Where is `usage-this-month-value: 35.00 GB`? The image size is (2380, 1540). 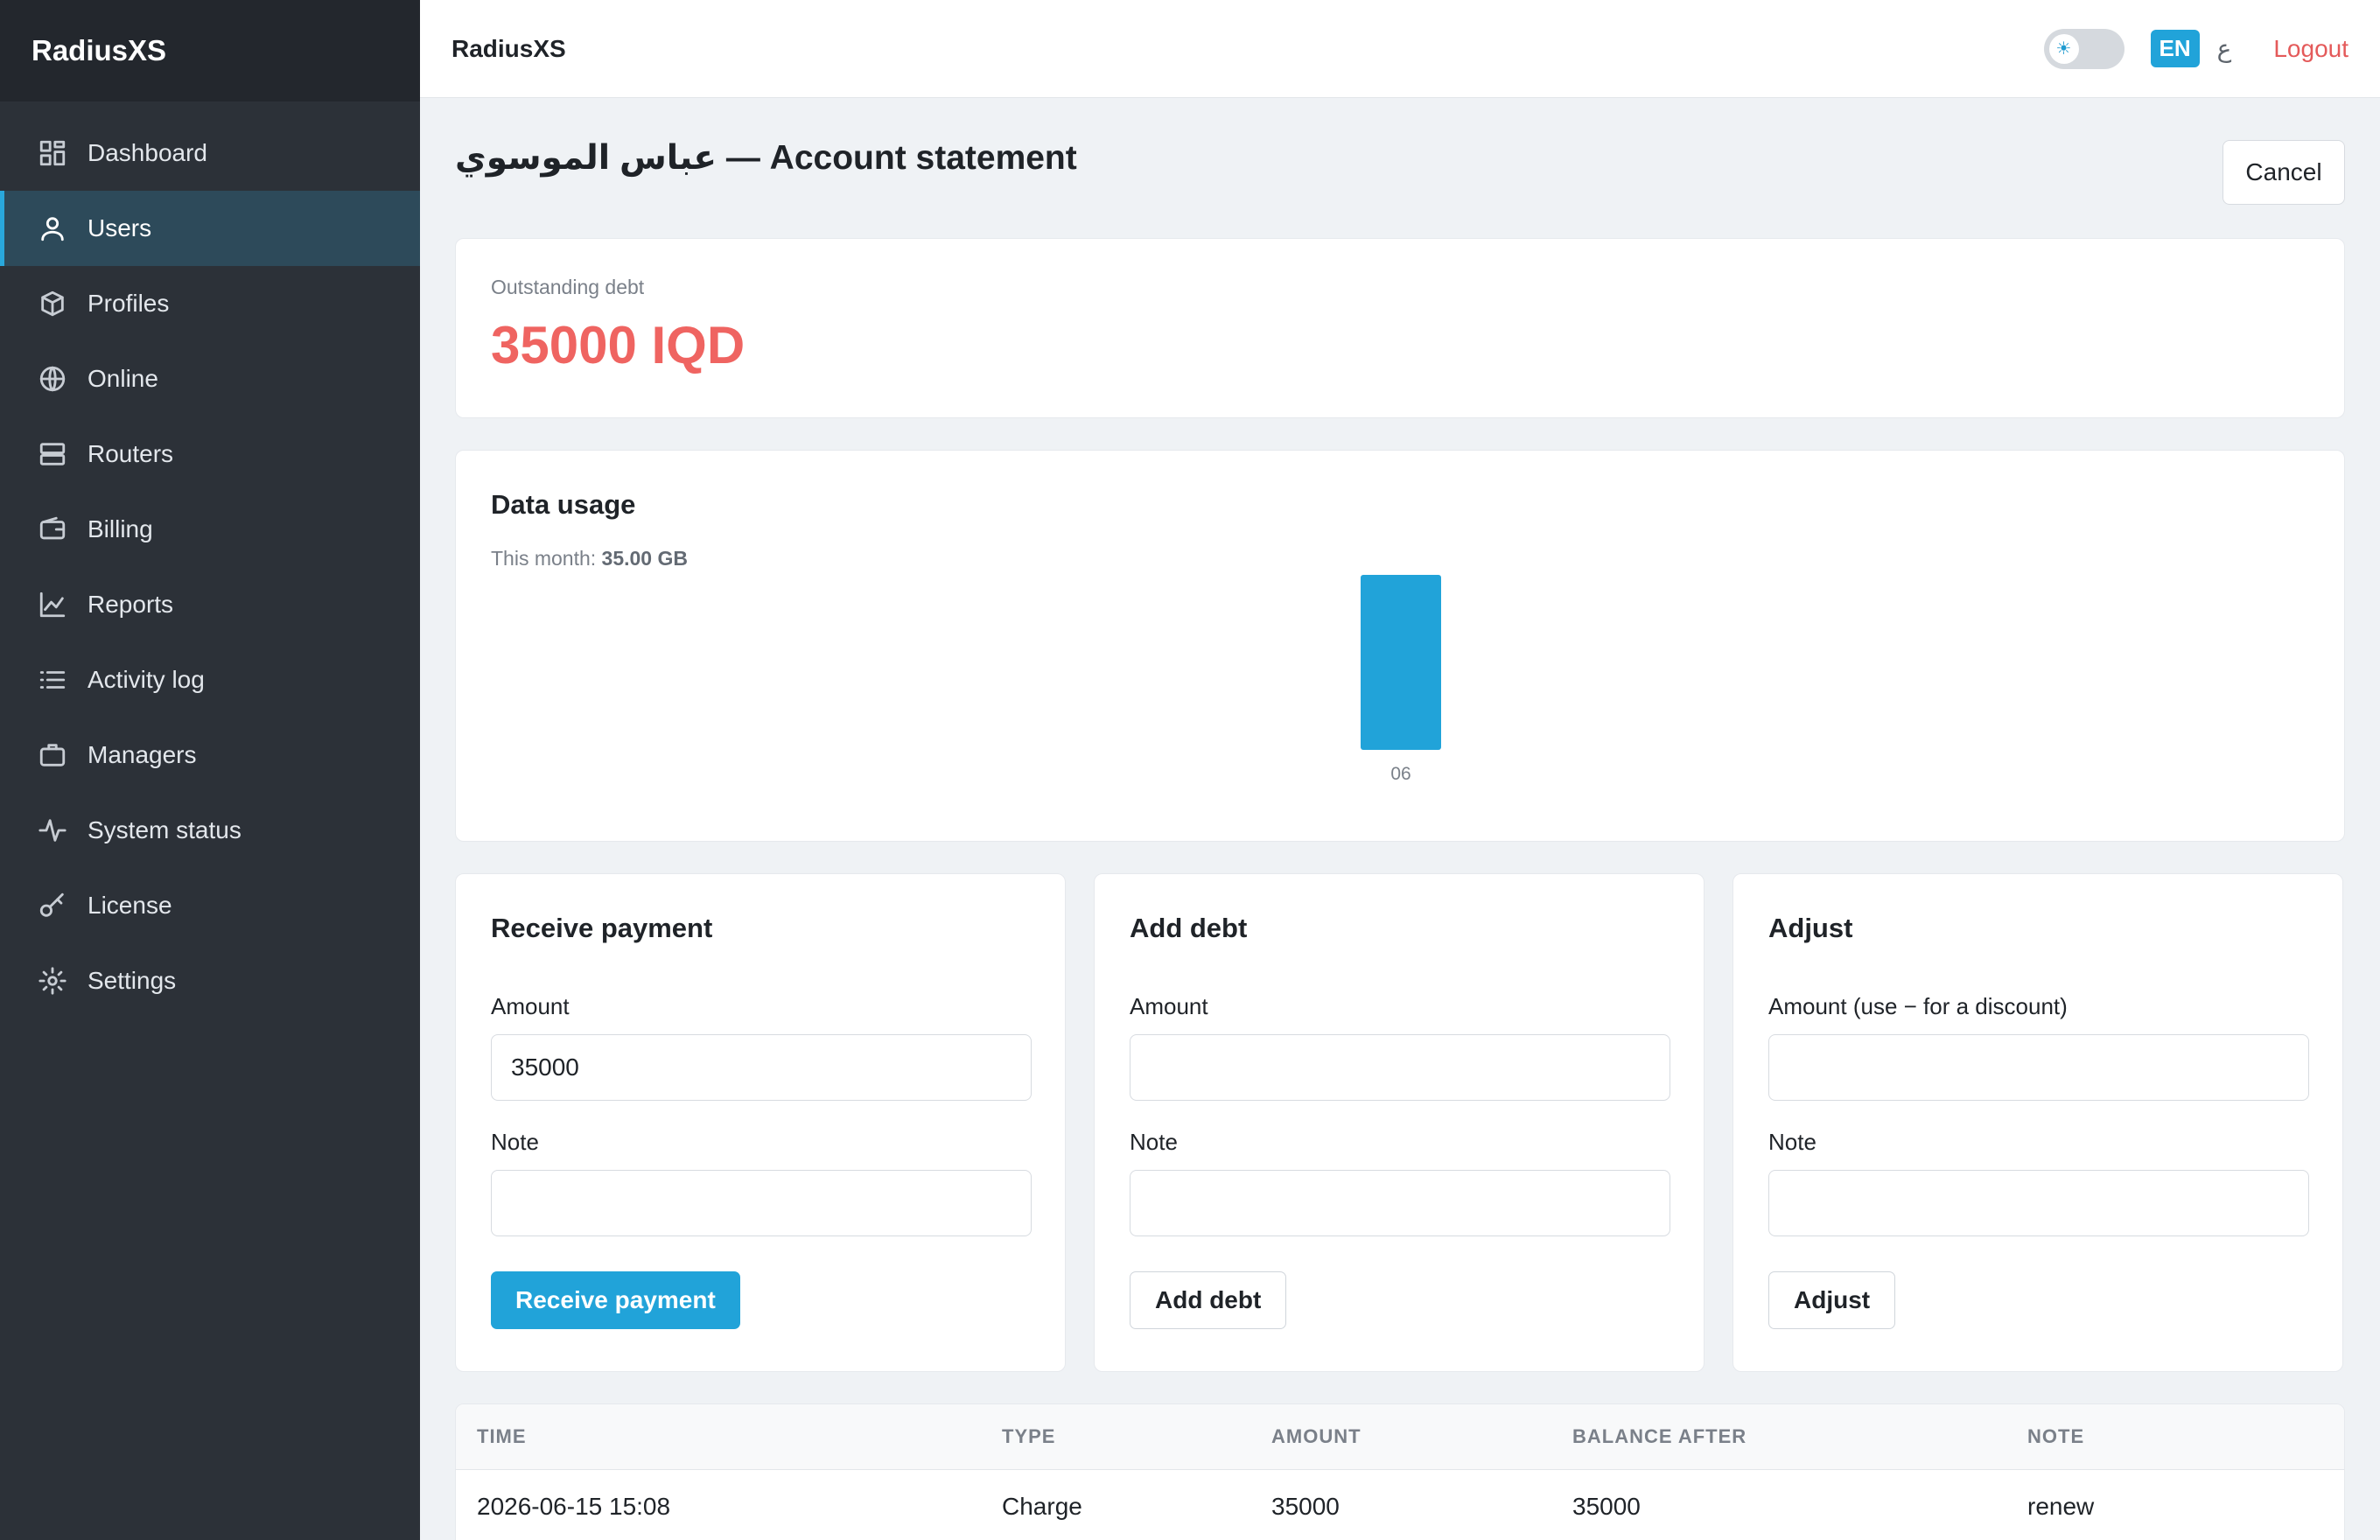 usage-this-month-value: 35.00 GB is located at coordinates (644, 558).